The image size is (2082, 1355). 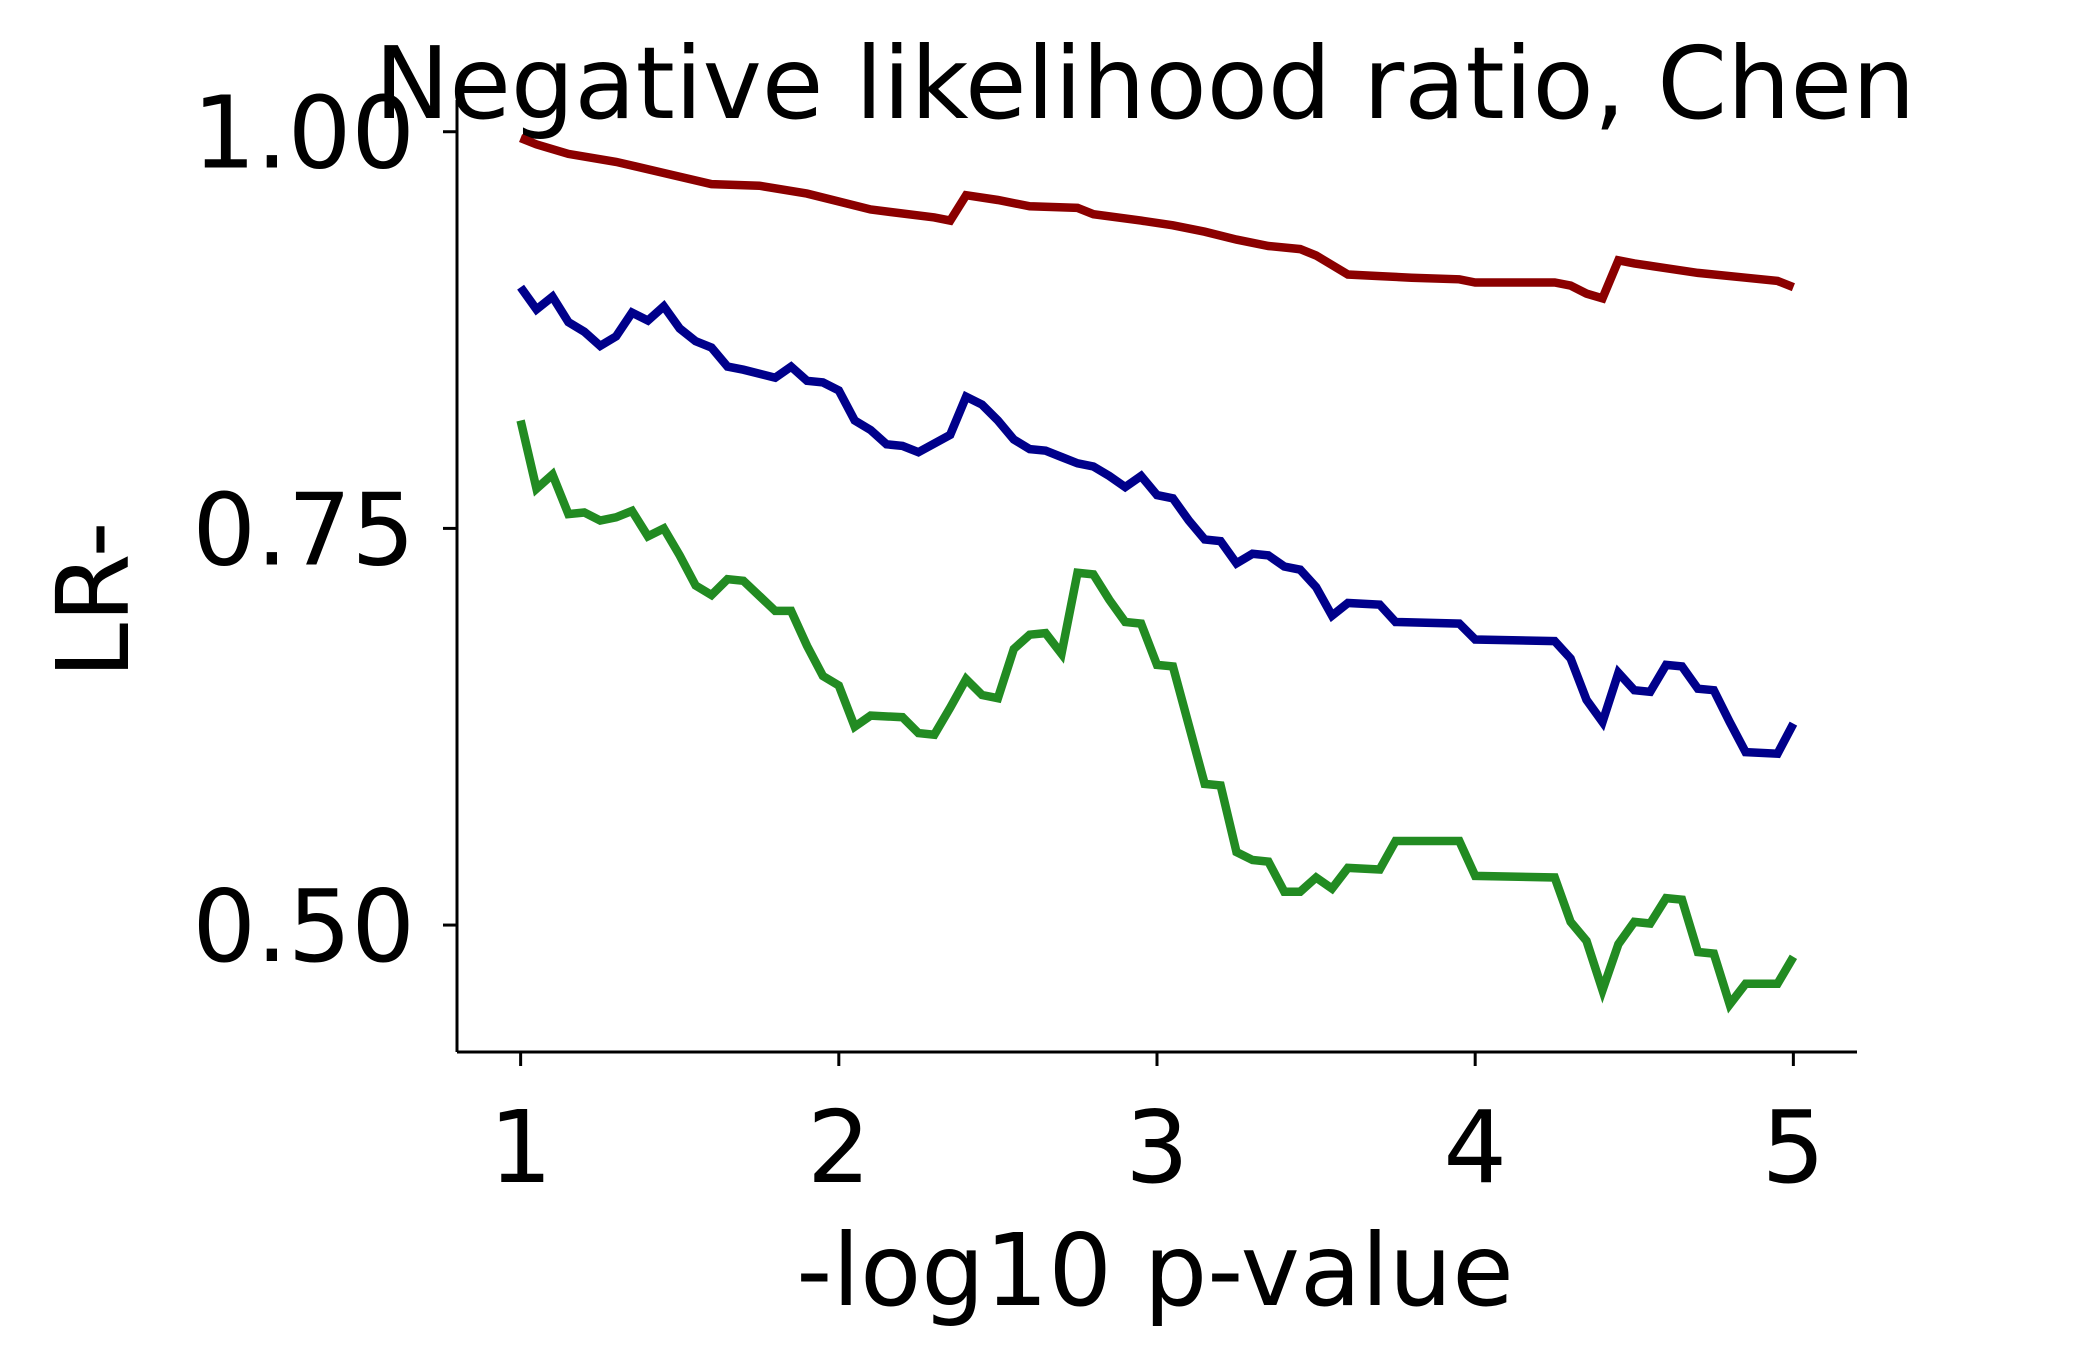 What do you see at coordinates (1794, 1147) in the screenshot?
I see `x-tick-label: 5` at bounding box center [1794, 1147].